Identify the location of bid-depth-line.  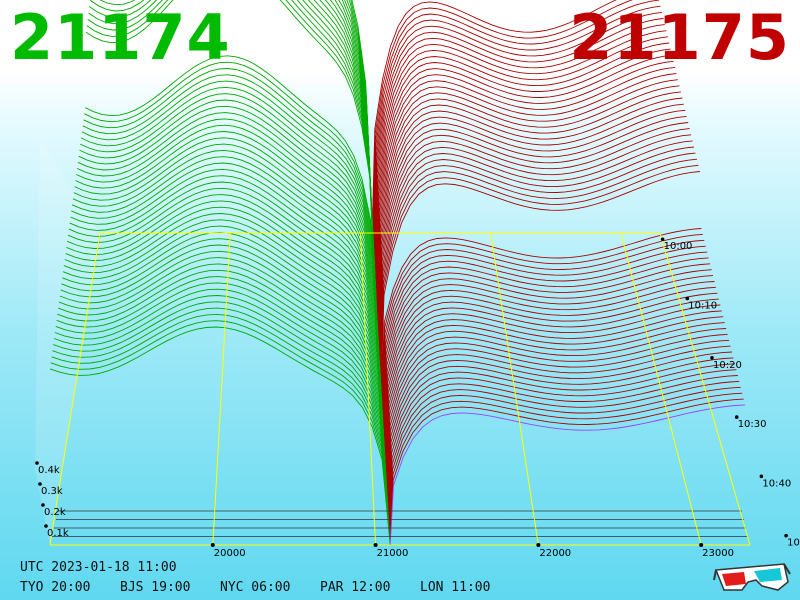
(347, 142).